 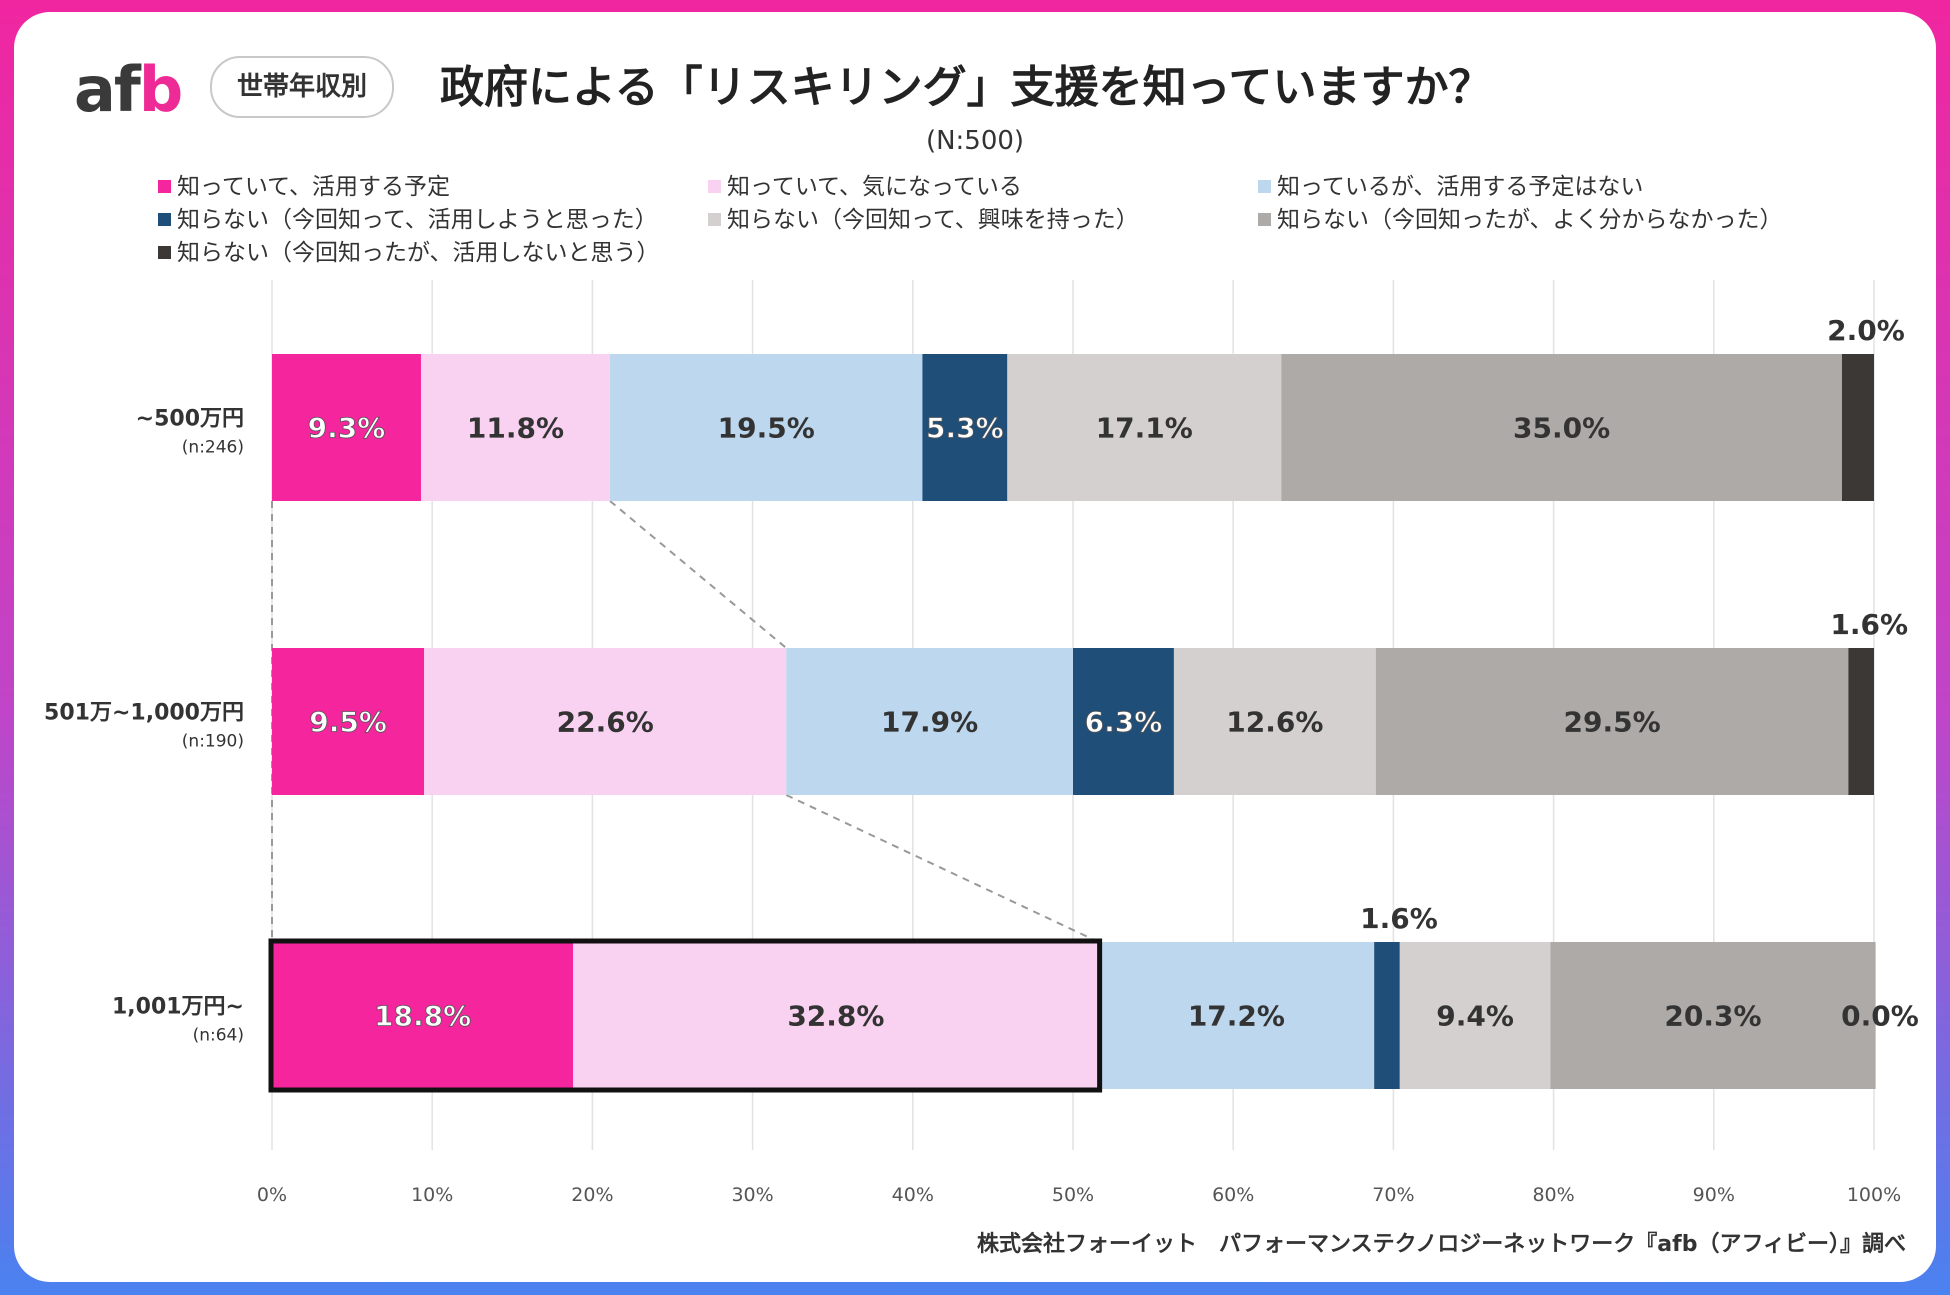 I want to click on afb-logo: afb, so click(x=128, y=90).